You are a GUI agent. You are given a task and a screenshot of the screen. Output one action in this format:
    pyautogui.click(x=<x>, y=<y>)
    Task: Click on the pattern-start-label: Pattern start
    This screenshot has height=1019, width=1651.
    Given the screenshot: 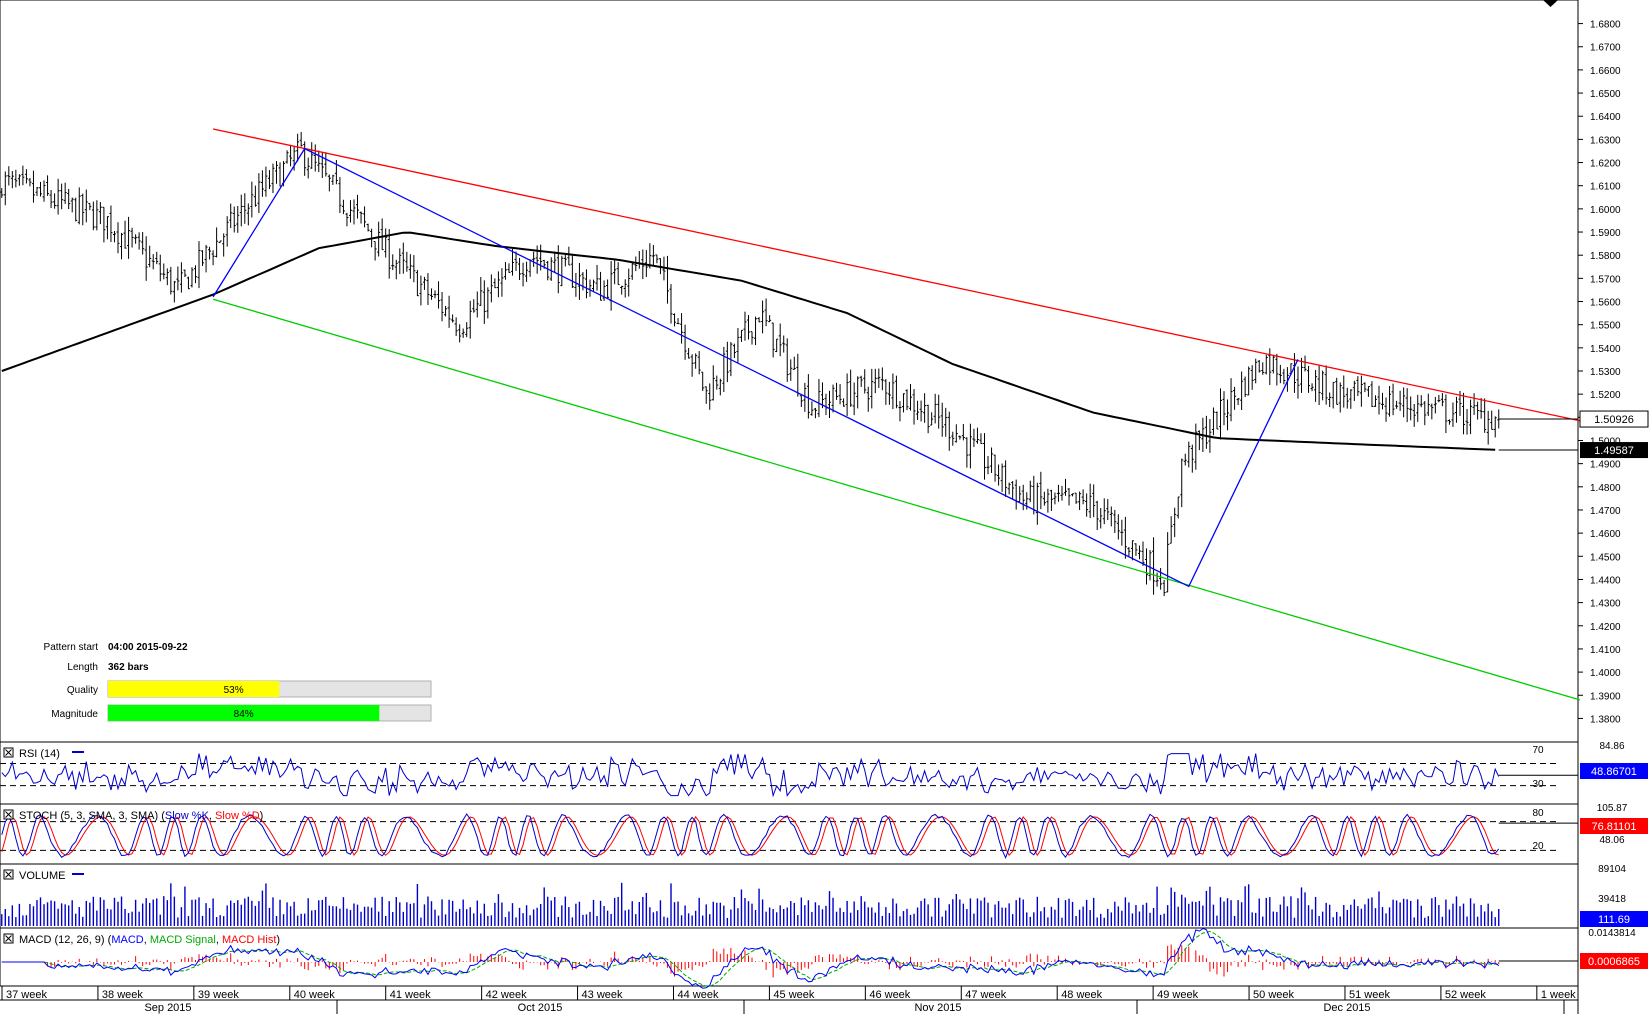 What is the action you would take?
    pyautogui.click(x=71, y=647)
    